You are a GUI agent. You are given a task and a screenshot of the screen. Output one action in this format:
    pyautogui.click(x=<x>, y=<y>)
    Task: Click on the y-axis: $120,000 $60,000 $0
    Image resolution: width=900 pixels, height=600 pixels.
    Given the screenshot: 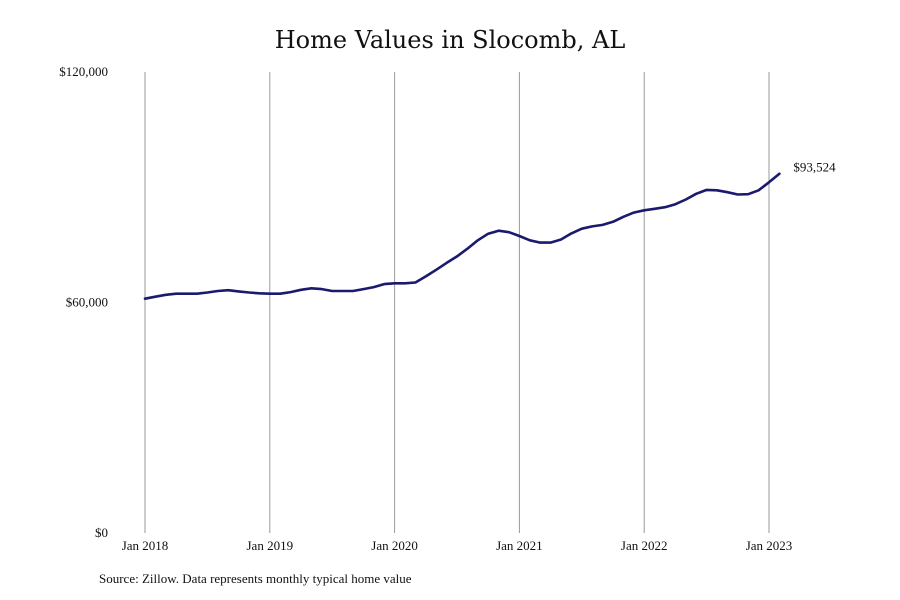 What is the action you would take?
    pyautogui.click(x=83, y=302)
    